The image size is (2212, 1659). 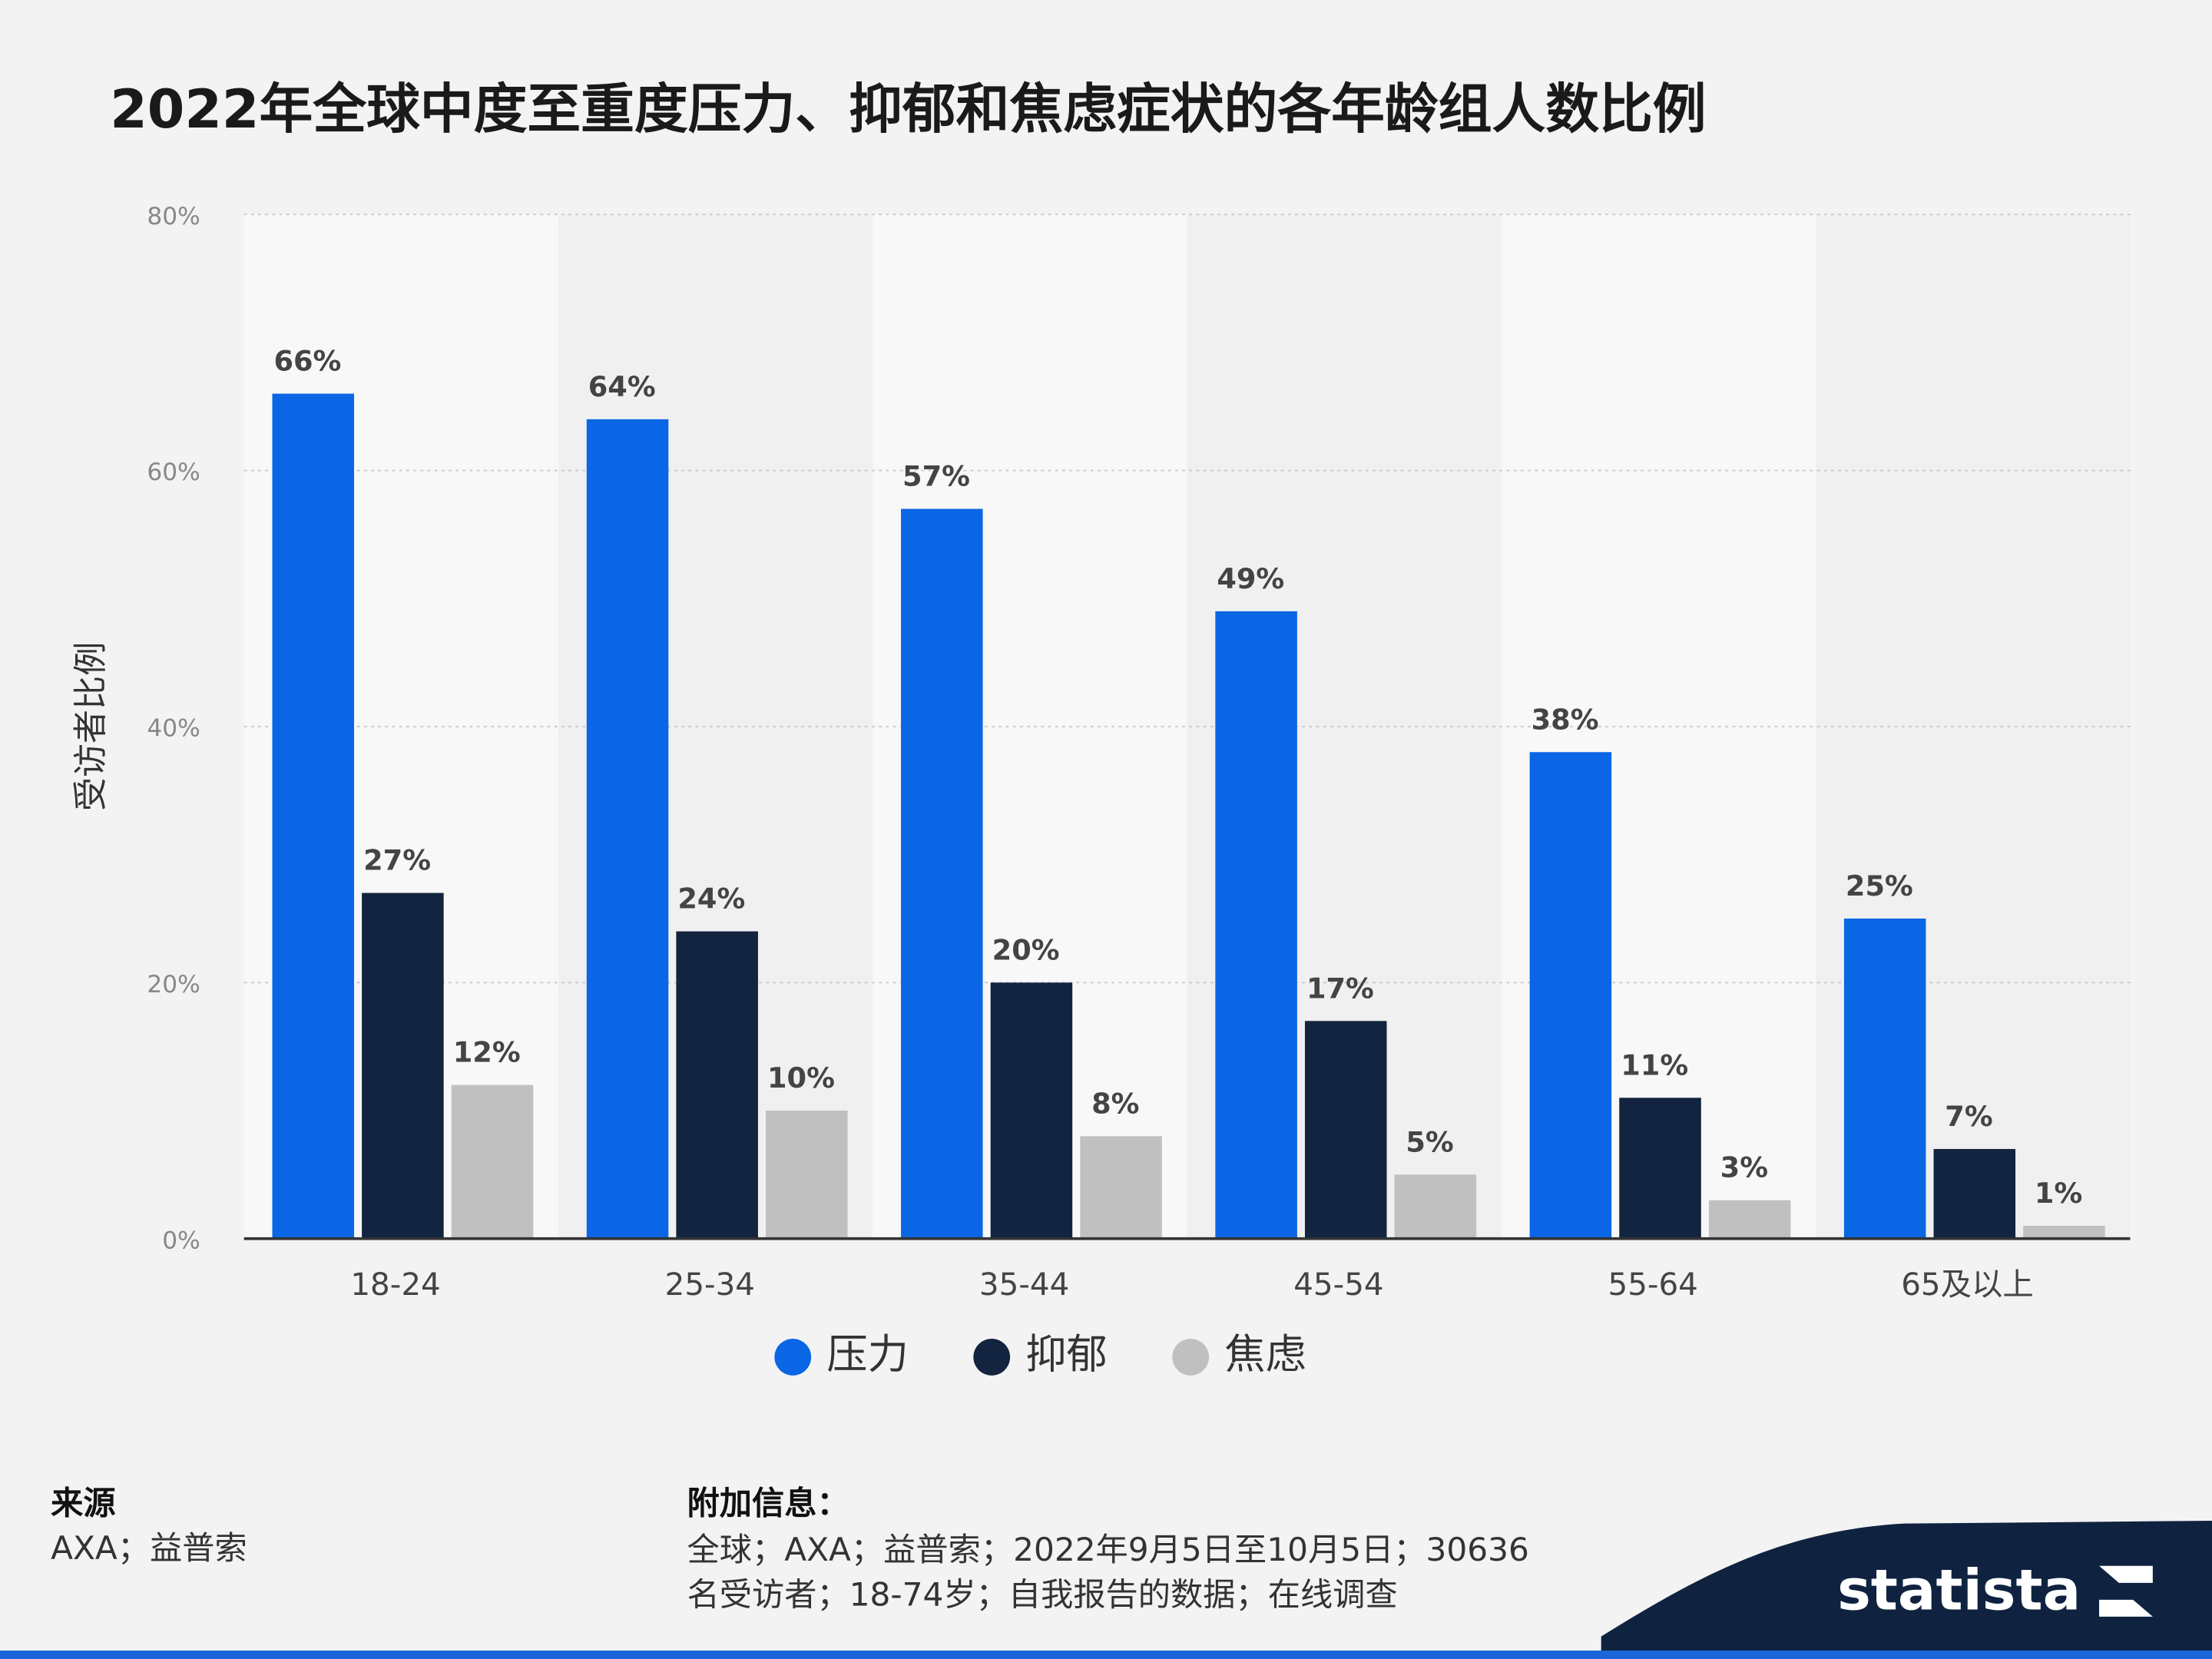 What do you see at coordinates (1655, 1064) in the screenshot?
I see `value-label: 11%` at bounding box center [1655, 1064].